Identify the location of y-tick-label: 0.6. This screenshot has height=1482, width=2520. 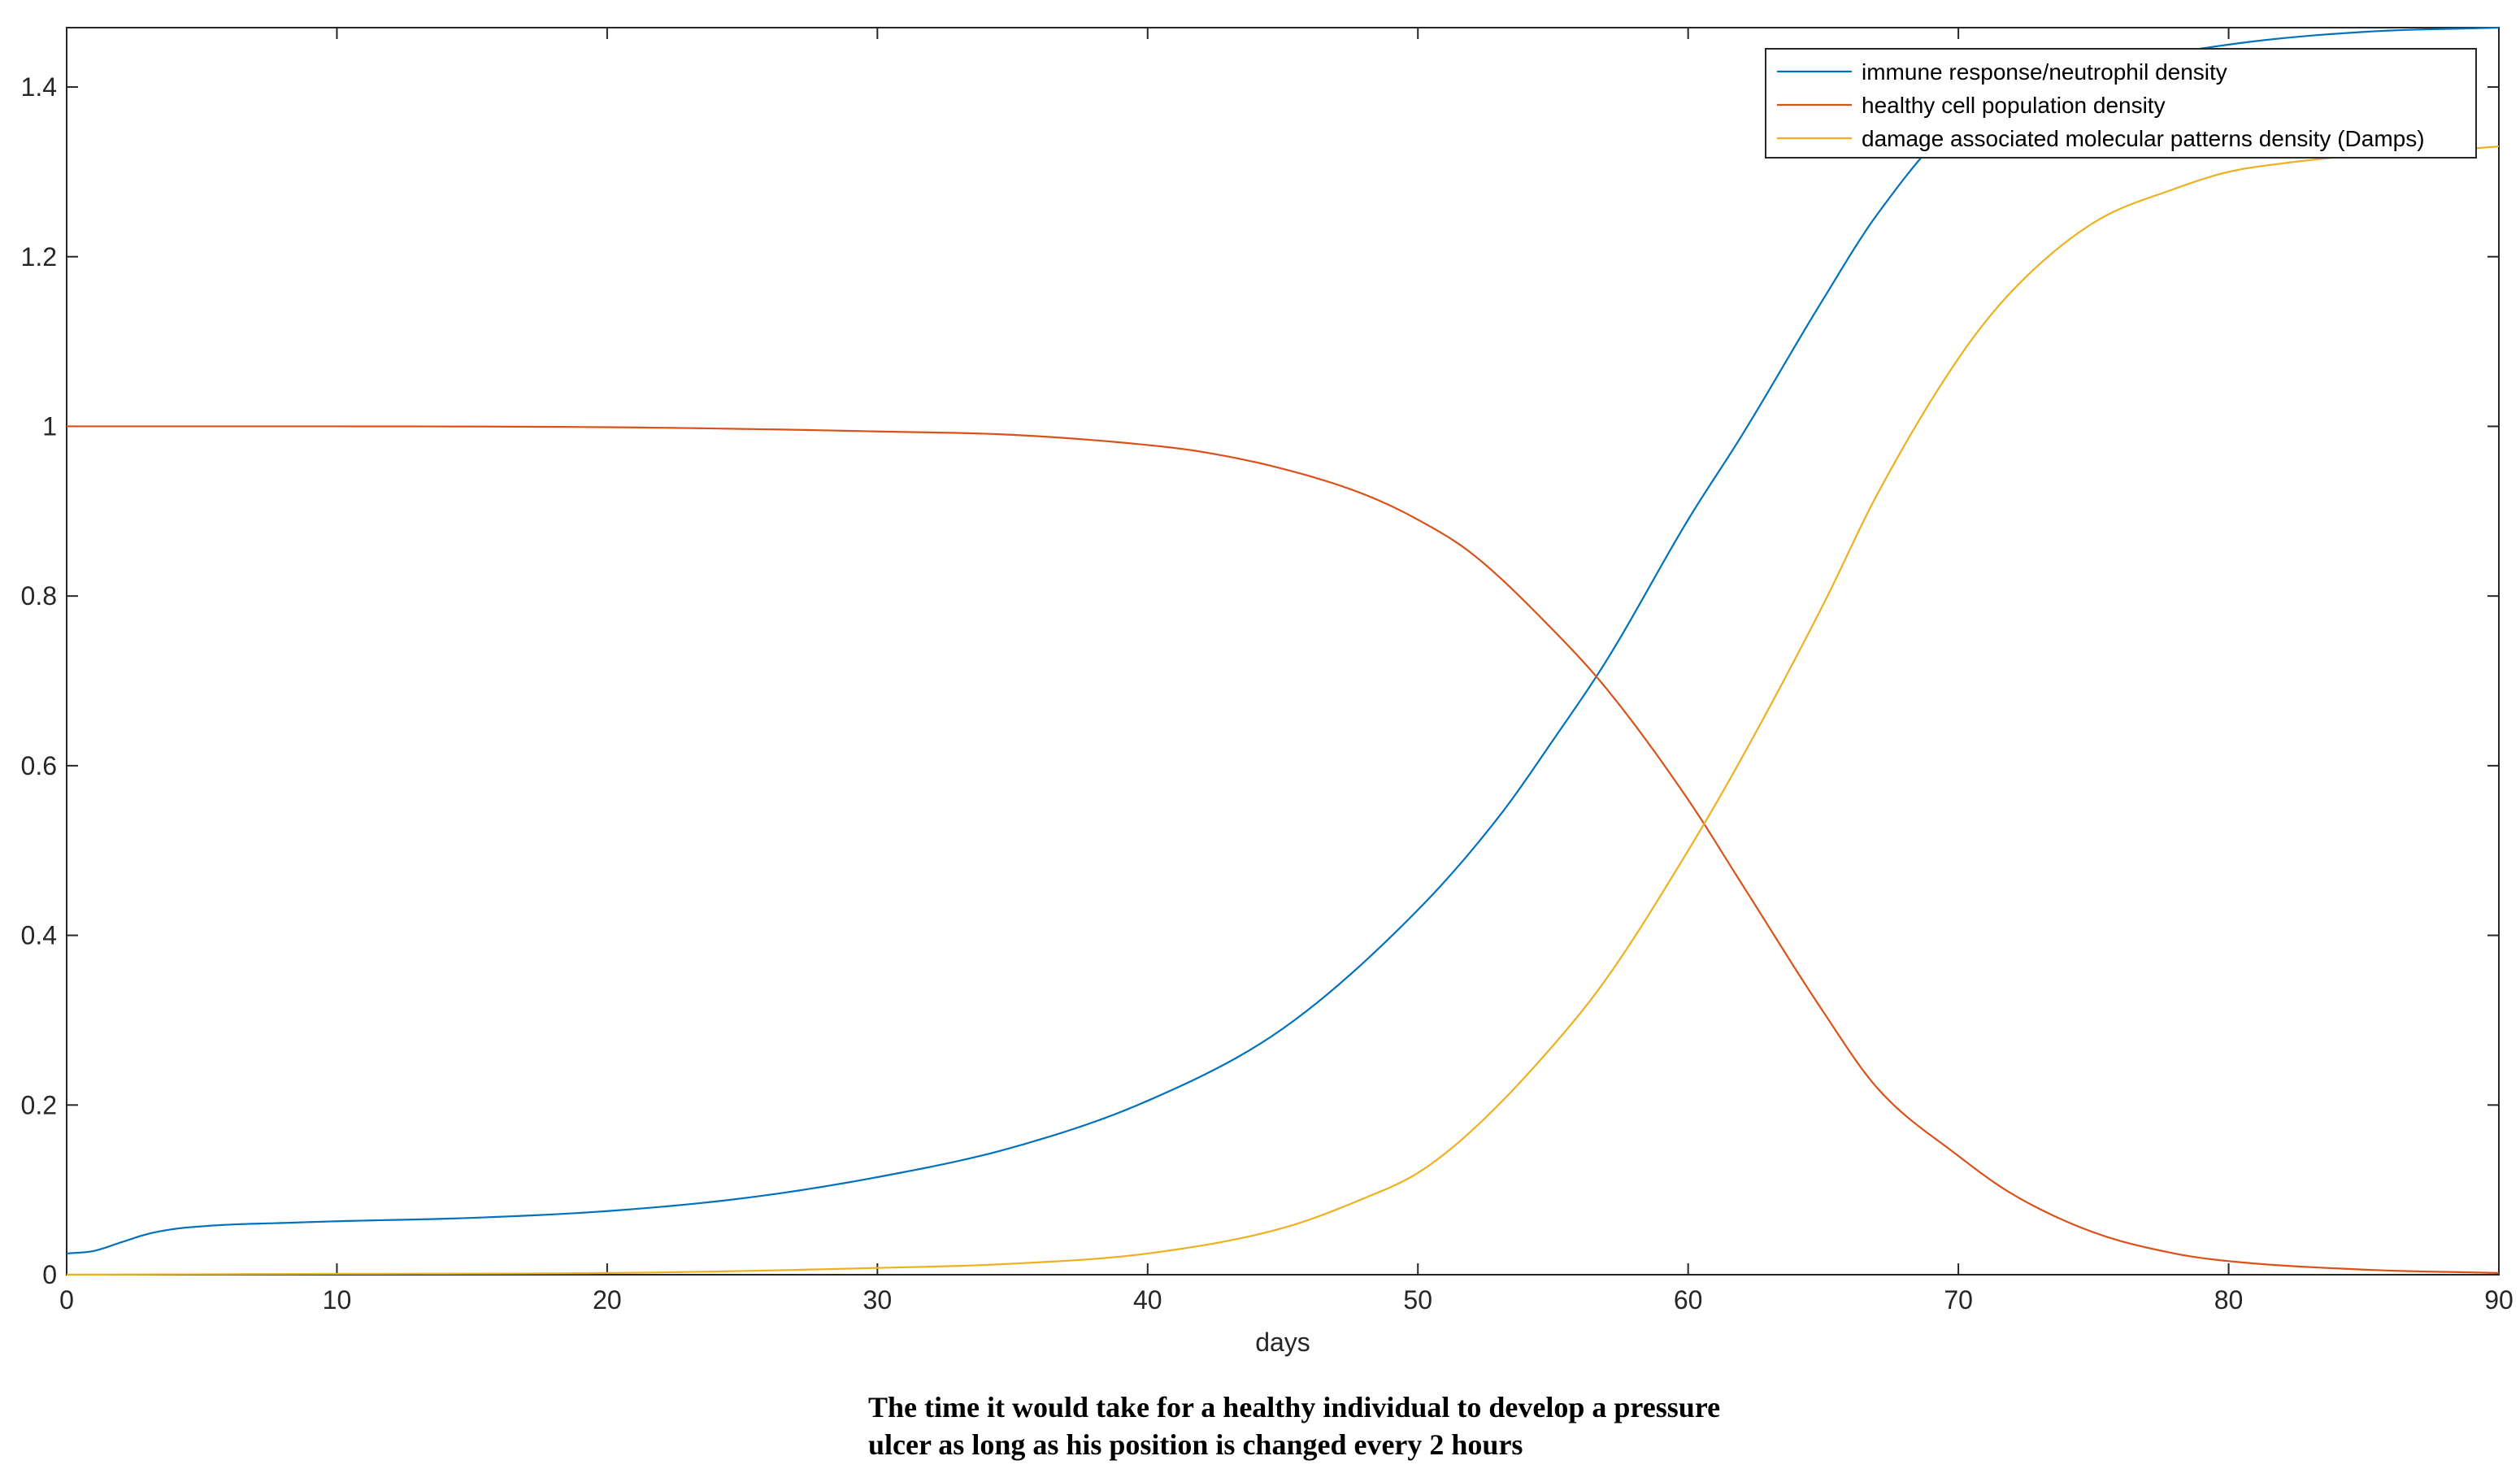
(39, 765).